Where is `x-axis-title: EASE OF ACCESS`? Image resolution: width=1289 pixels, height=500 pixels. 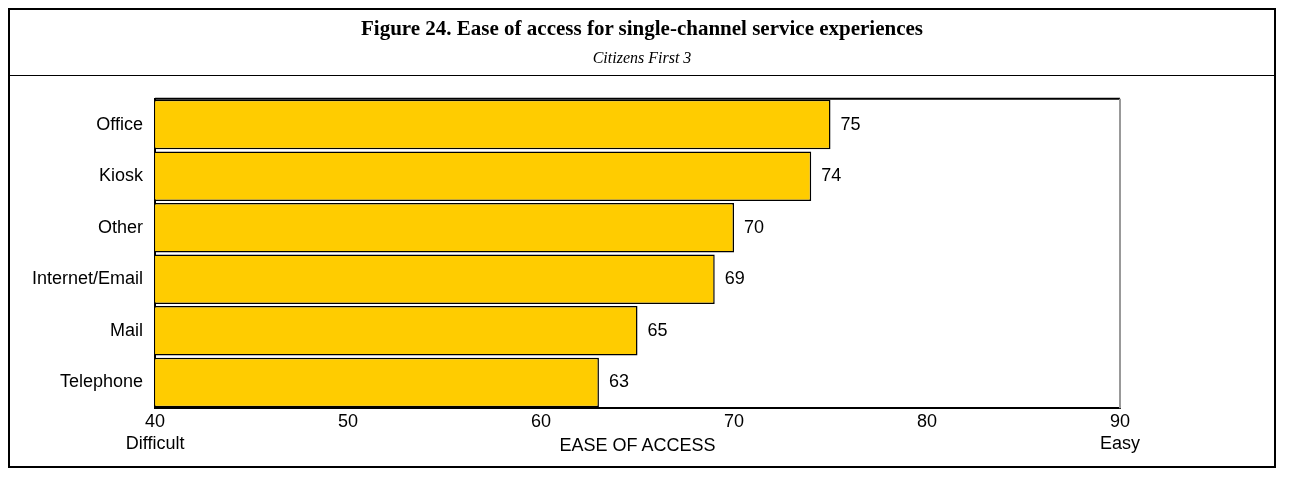 x-axis-title: EASE OF ACCESS is located at coordinates (637, 445).